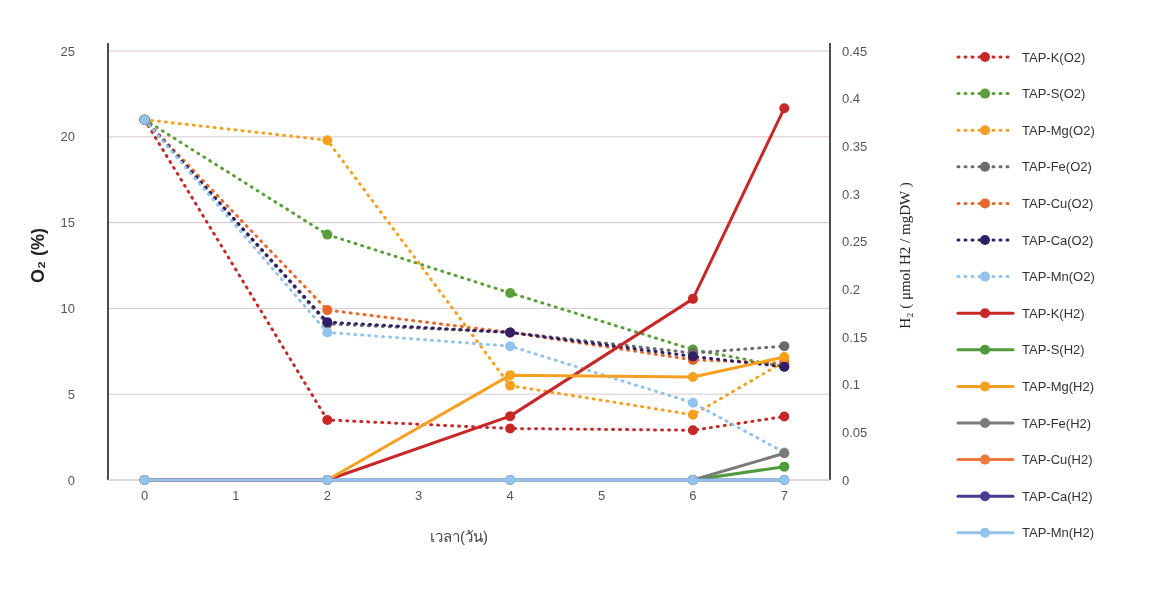 The image size is (1157, 603). What do you see at coordinates (851, 385) in the screenshot?
I see `y2-tick-label: 0.1` at bounding box center [851, 385].